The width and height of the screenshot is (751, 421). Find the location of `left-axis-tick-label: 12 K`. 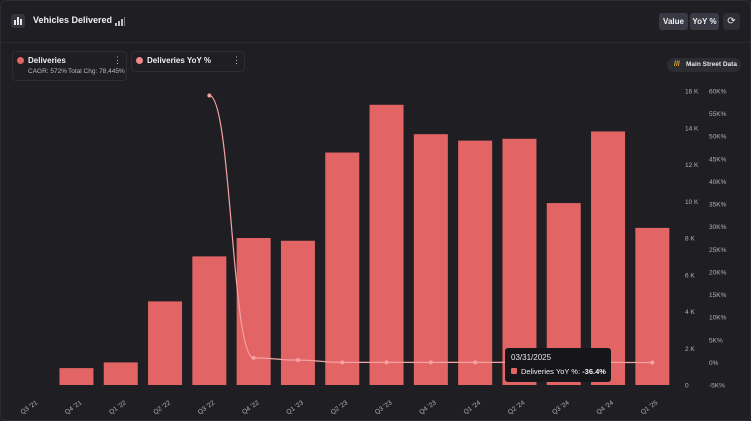

left-axis-tick-label: 12 K is located at coordinates (692, 165).